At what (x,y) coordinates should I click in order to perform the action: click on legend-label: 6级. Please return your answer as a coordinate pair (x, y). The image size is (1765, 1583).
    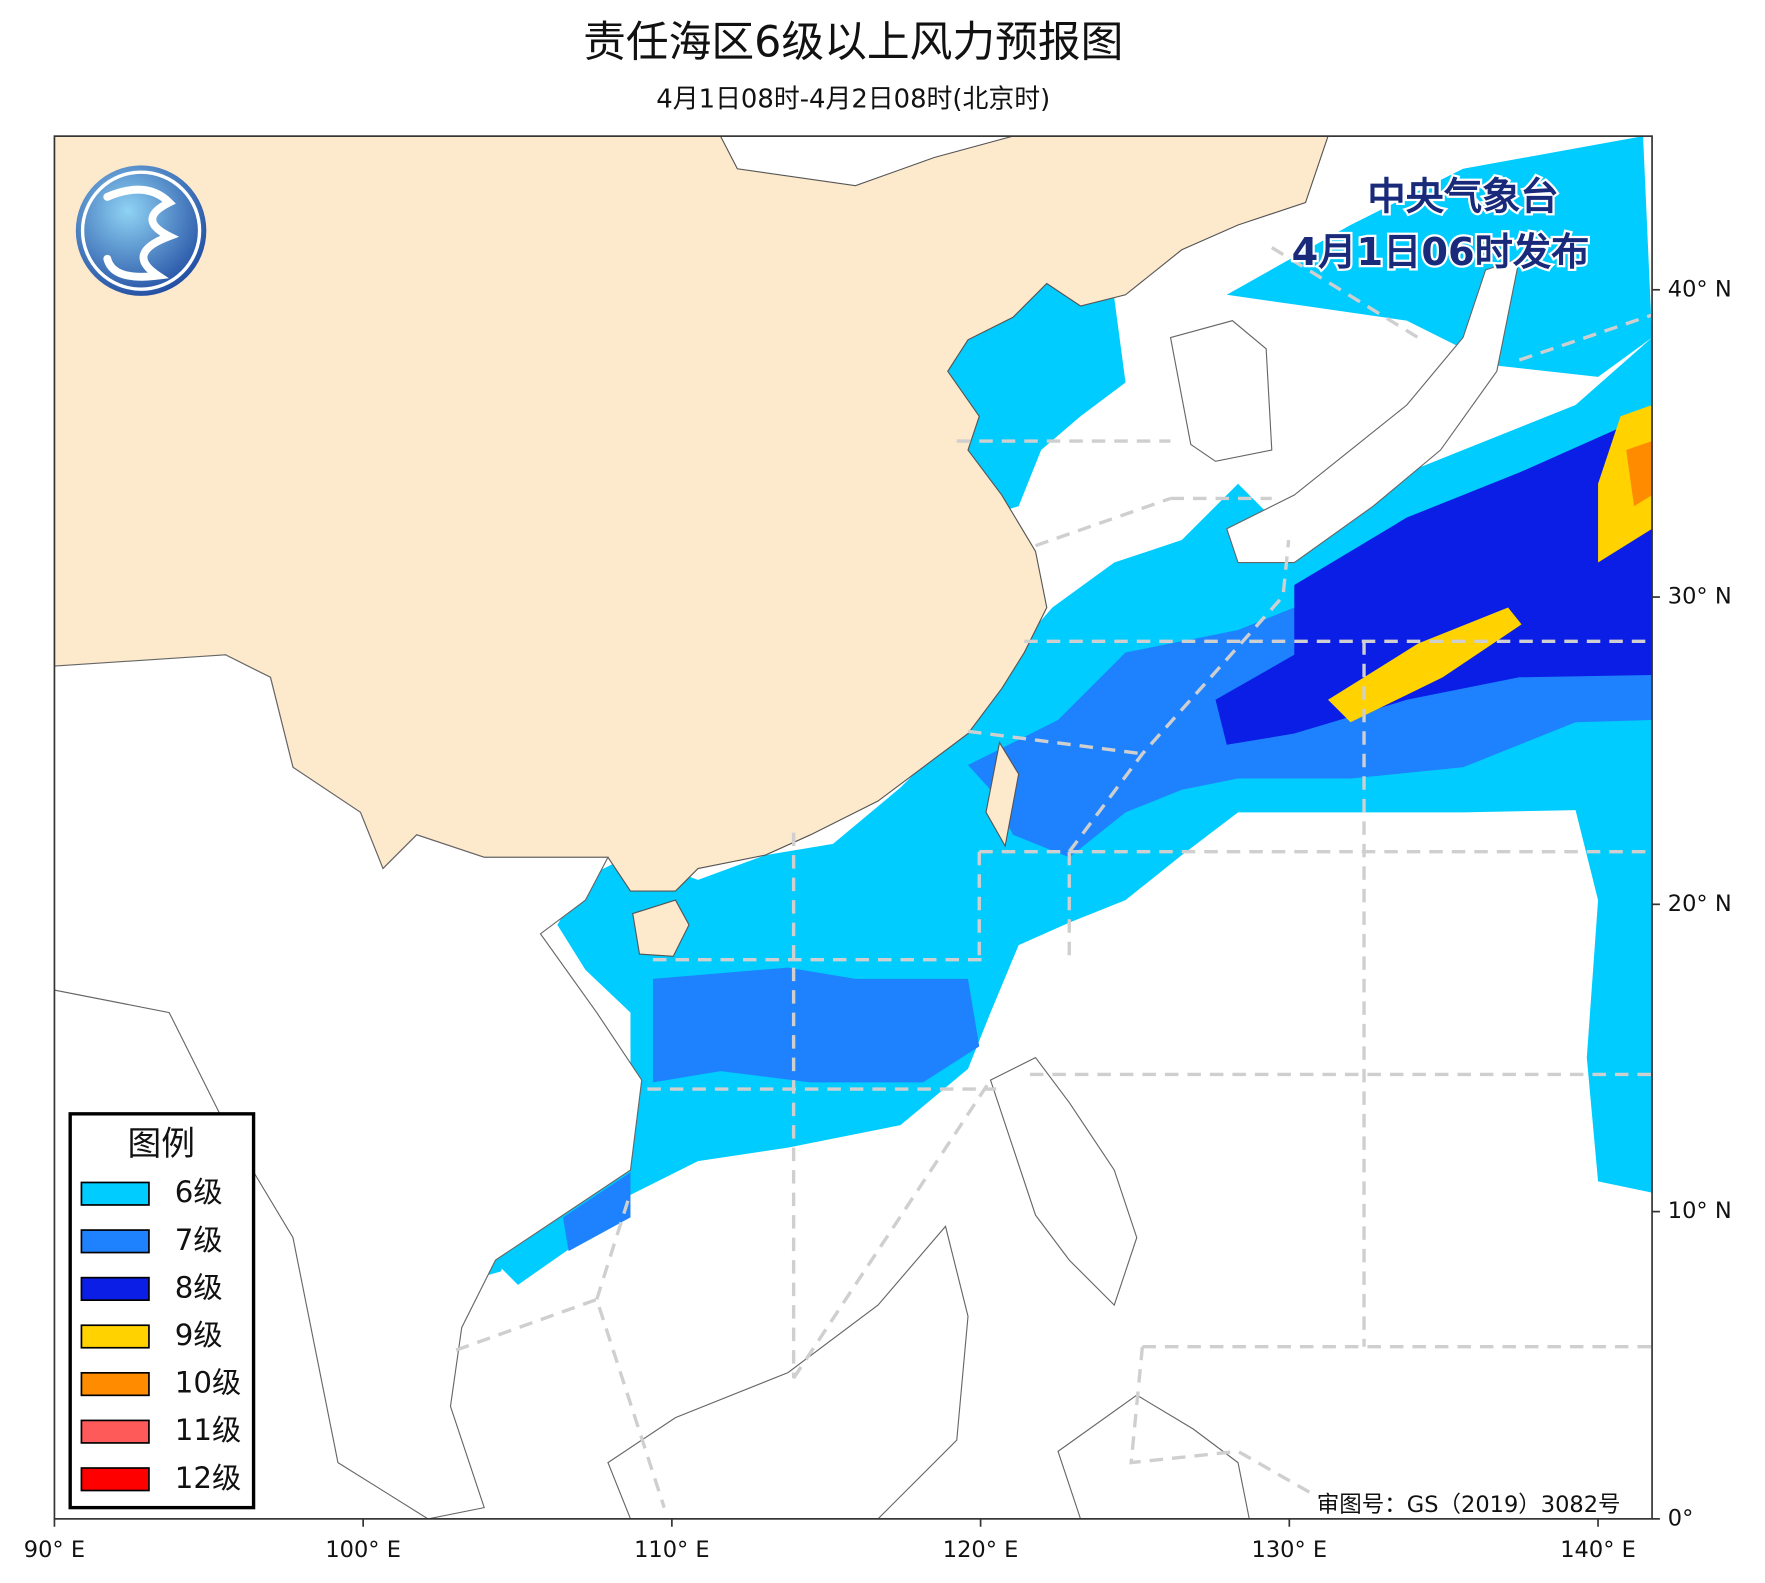
    Looking at the image, I should click on (199, 1192).